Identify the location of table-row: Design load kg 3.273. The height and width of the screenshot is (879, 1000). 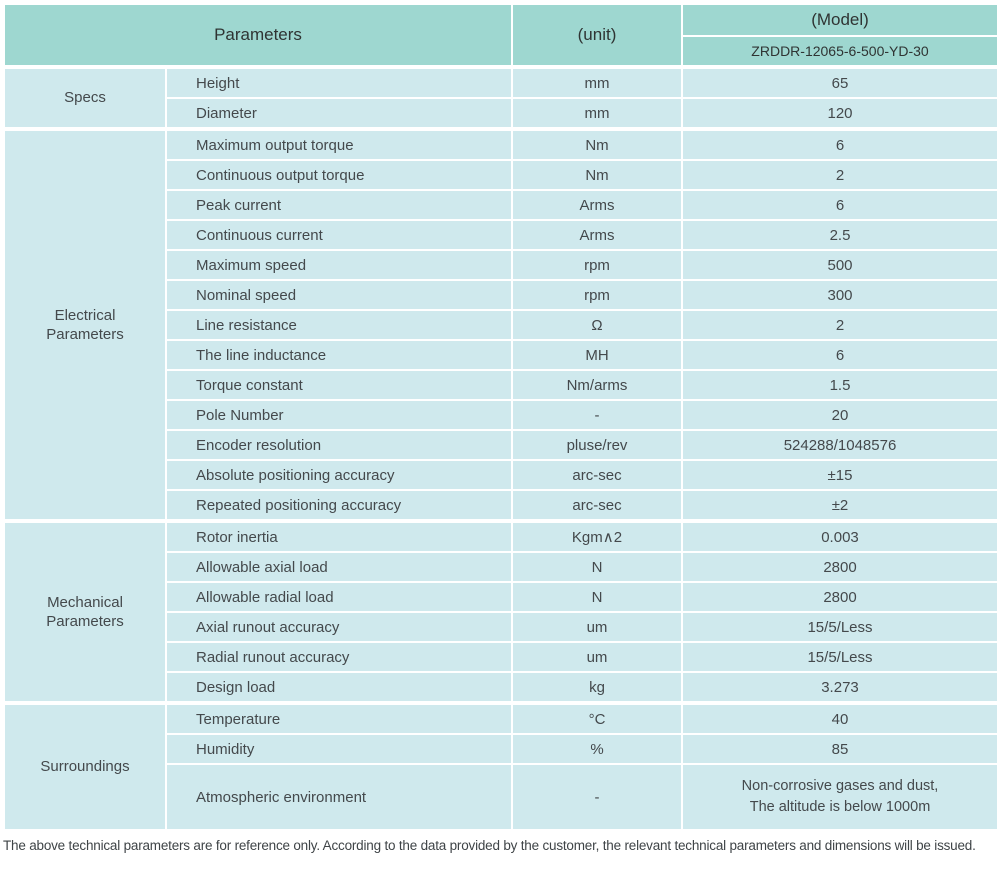
(501, 687).